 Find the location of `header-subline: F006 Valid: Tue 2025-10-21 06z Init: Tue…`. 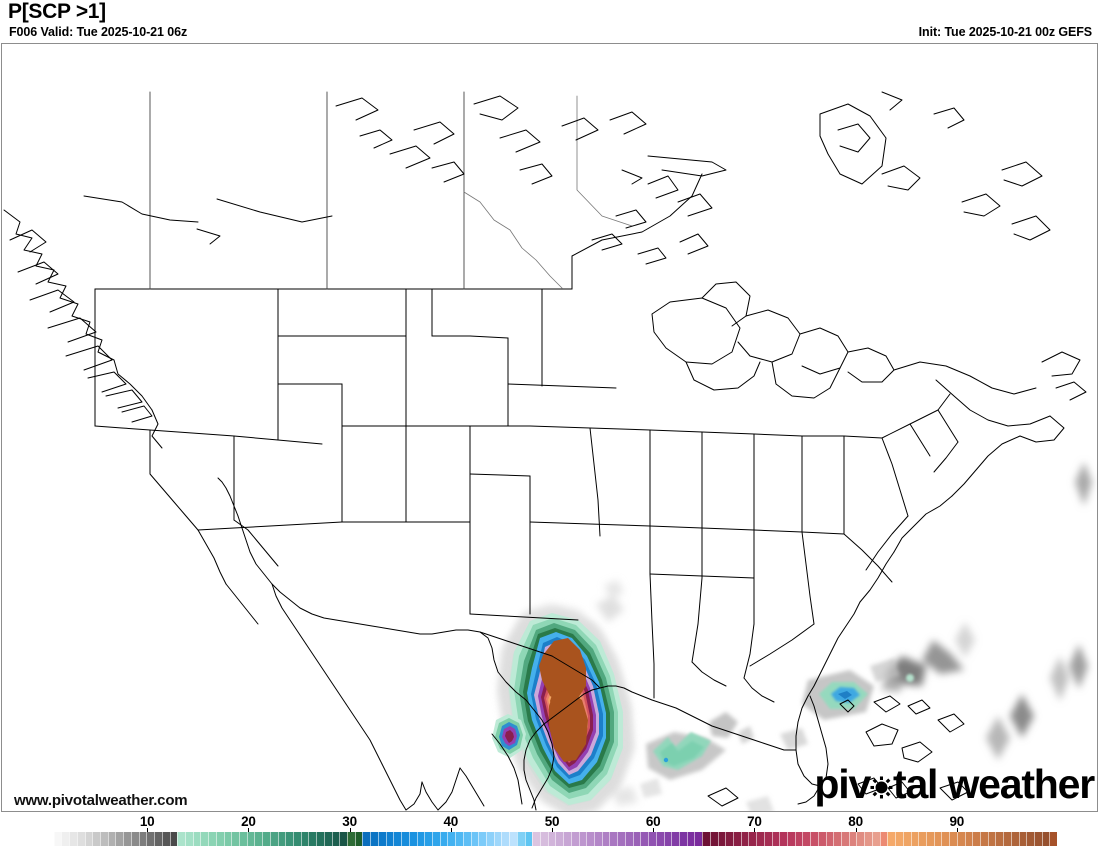

header-subline: F006 Valid: Tue 2025-10-21 06z Init: Tue… is located at coordinates (550, 33).